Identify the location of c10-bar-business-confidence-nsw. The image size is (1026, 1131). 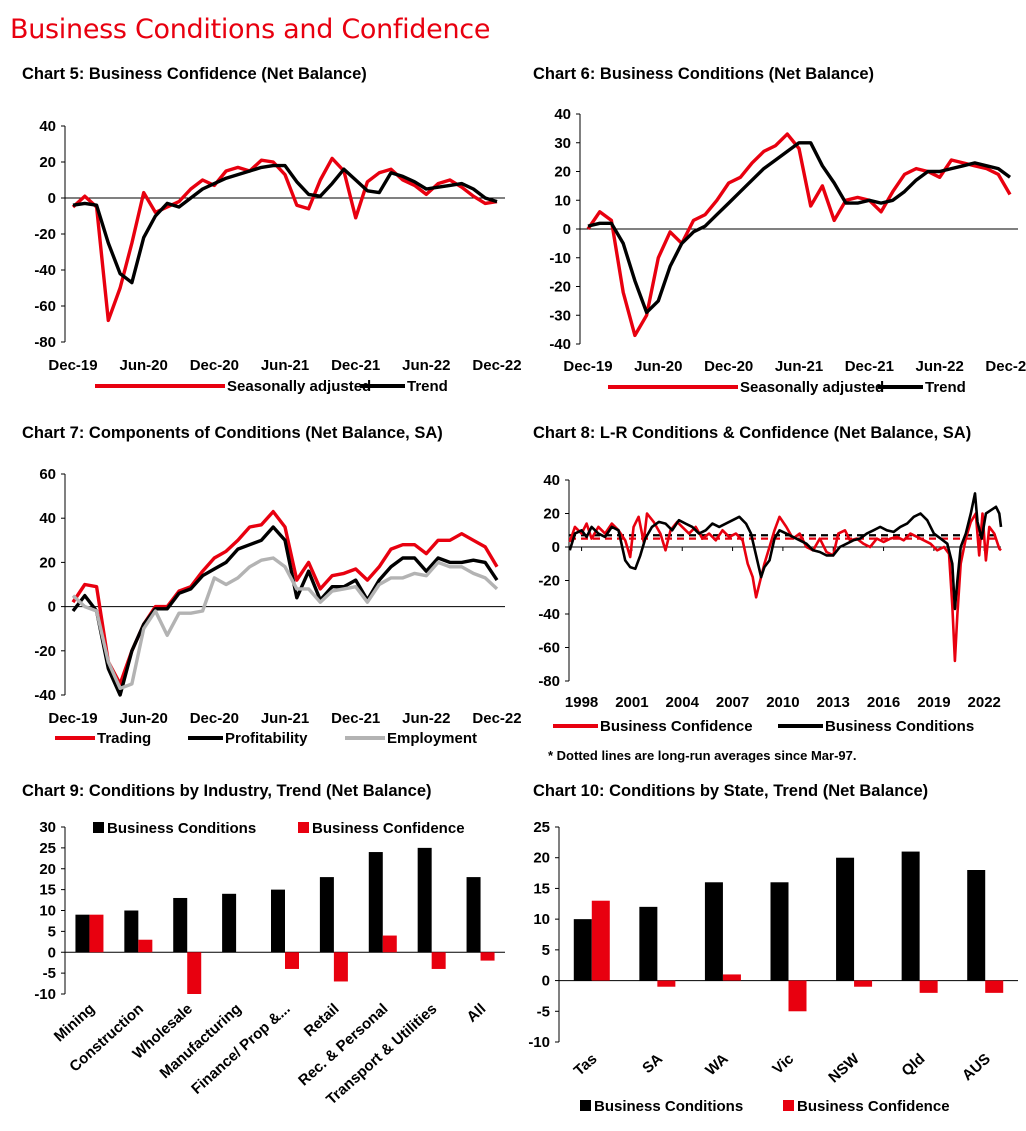
(863, 983).